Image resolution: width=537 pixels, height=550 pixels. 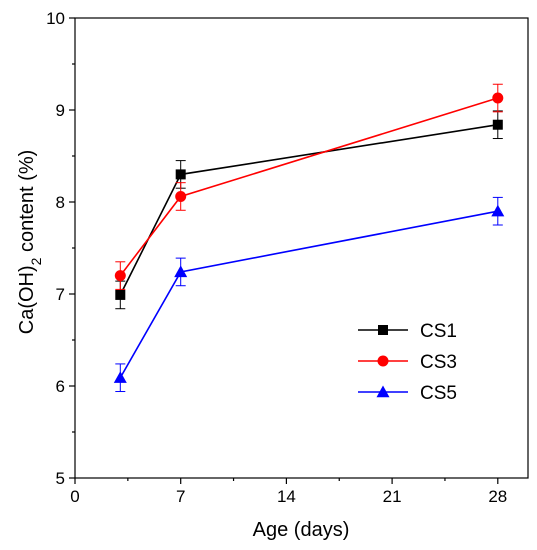 I want to click on legend-marker-cs1, so click(x=383, y=330).